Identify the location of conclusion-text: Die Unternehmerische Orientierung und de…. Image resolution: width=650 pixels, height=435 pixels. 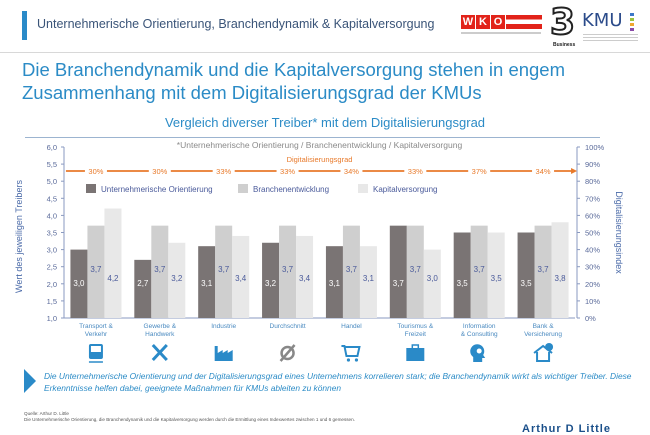
(338, 382).